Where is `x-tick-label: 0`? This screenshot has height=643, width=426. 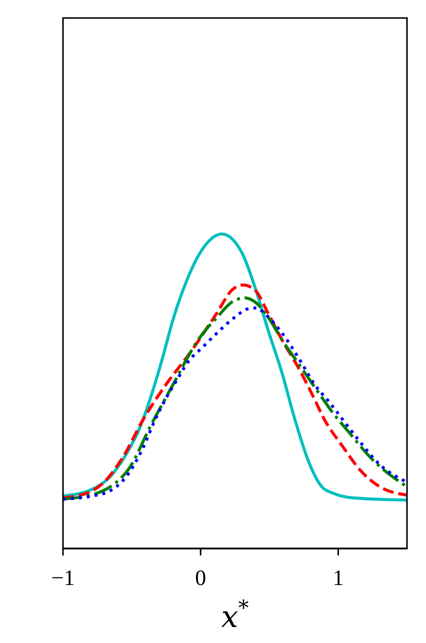
x-tick-label: 0 is located at coordinates (200, 577).